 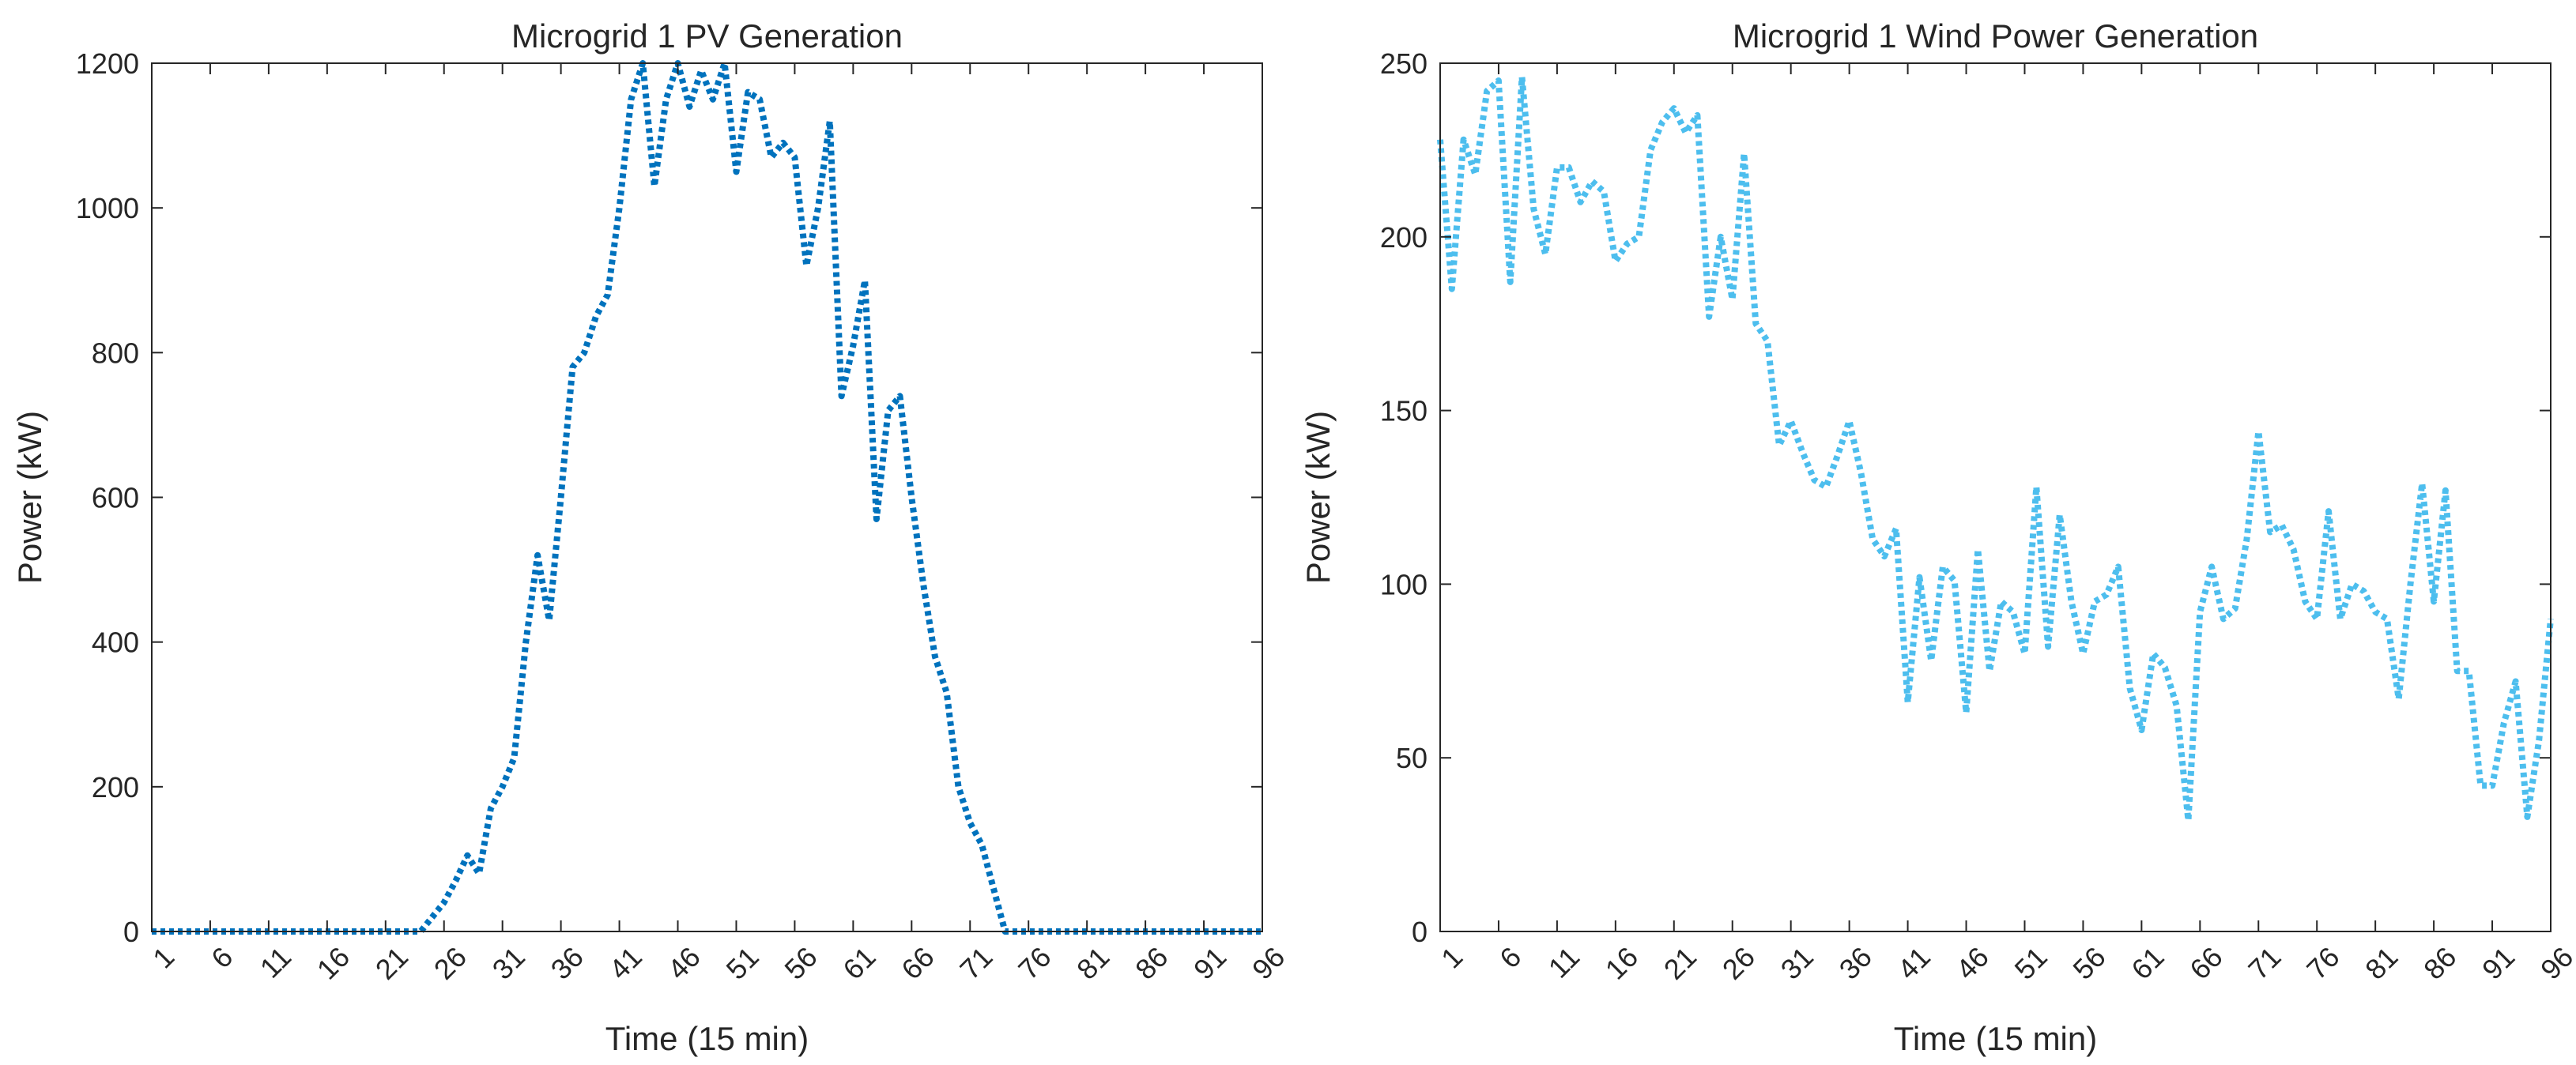 What do you see at coordinates (1404, 63) in the screenshot?
I see `y-tick-label: 250` at bounding box center [1404, 63].